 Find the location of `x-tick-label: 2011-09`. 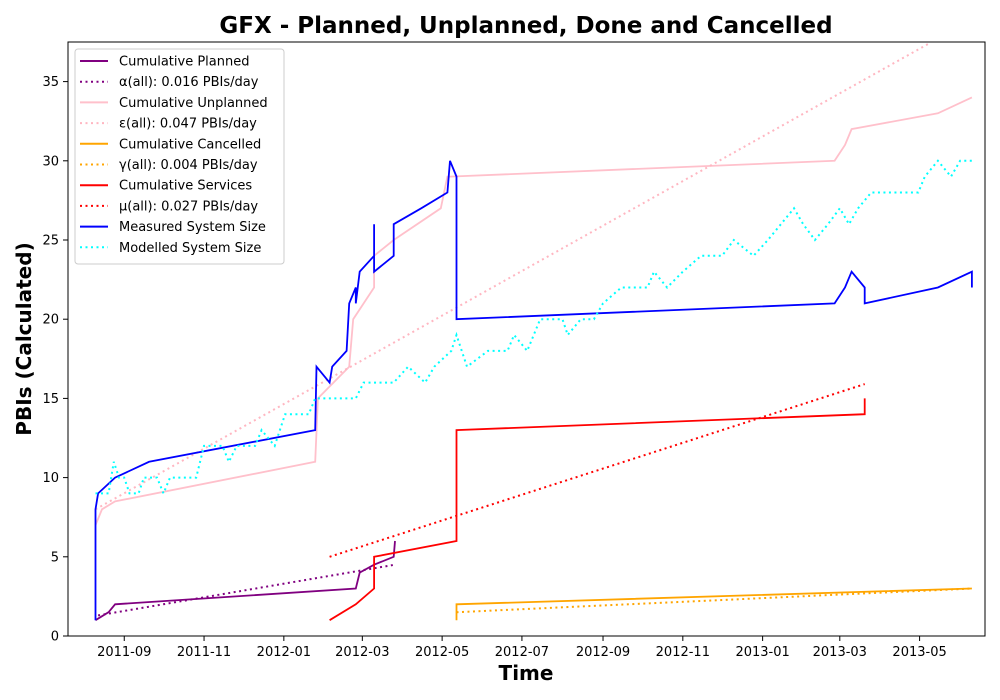

x-tick-label: 2011-09 is located at coordinates (124, 652).